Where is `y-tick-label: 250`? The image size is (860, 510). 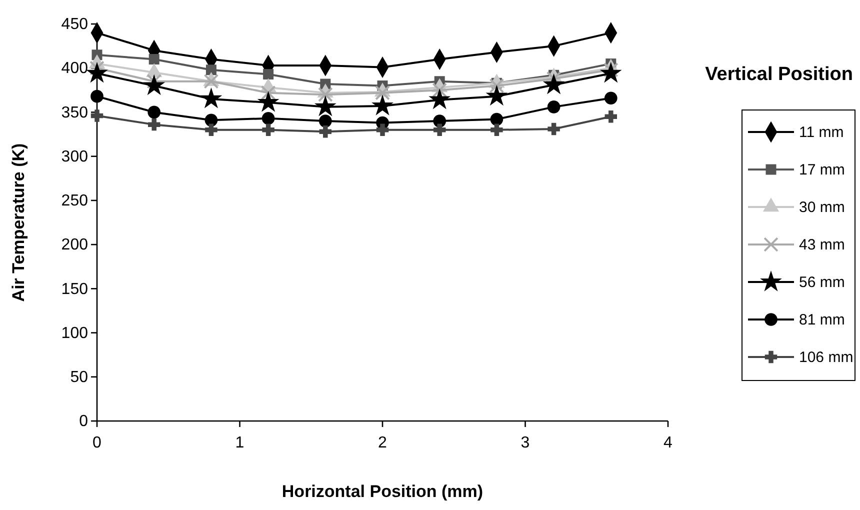
y-tick-label: 250 is located at coordinates (74, 201).